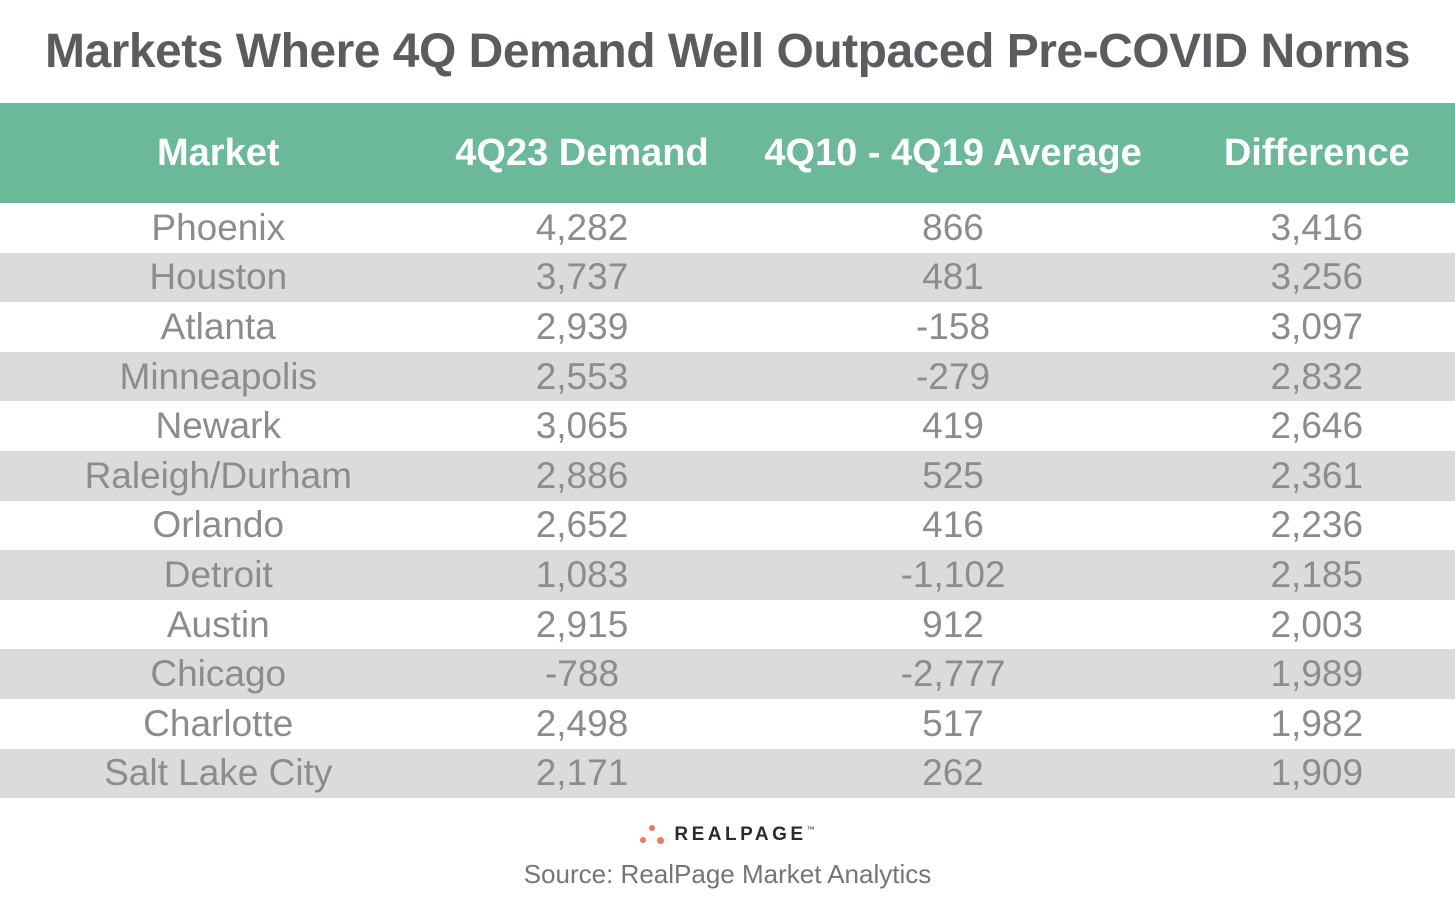 This screenshot has height=903, width=1455. What do you see at coordinates (218, 525) in the screenshot?
I see `cell-market: Orlando` at bounding box center [218, 525].